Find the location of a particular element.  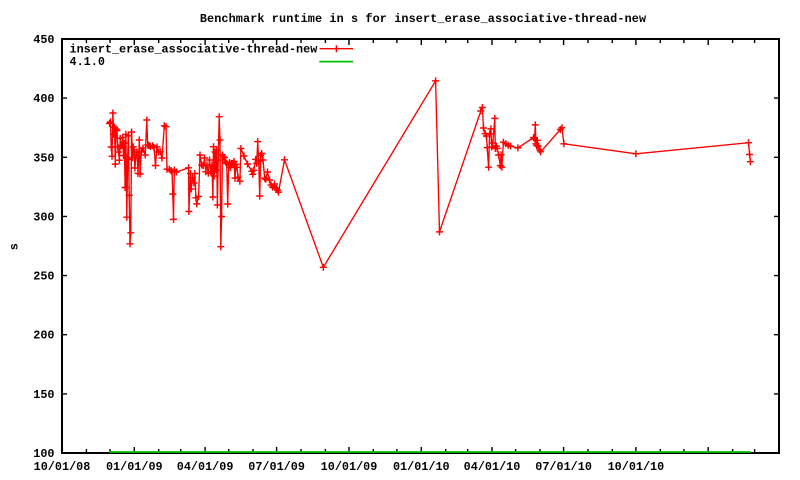

svg-text: s is located at coordinates (15, 246).